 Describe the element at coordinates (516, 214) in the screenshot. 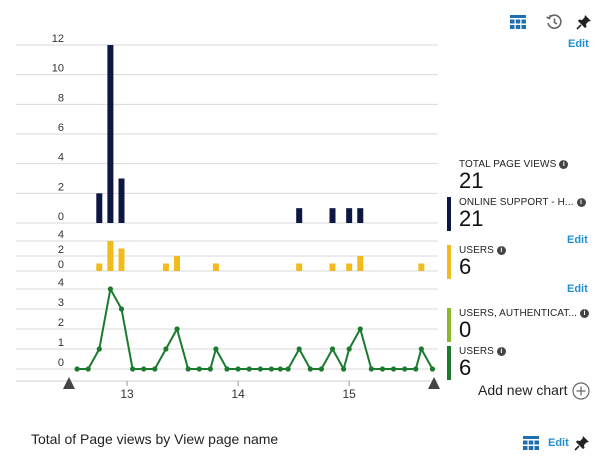

I see `metric-online-support: ONLINE SUPPORT - H... i 21` at that location.